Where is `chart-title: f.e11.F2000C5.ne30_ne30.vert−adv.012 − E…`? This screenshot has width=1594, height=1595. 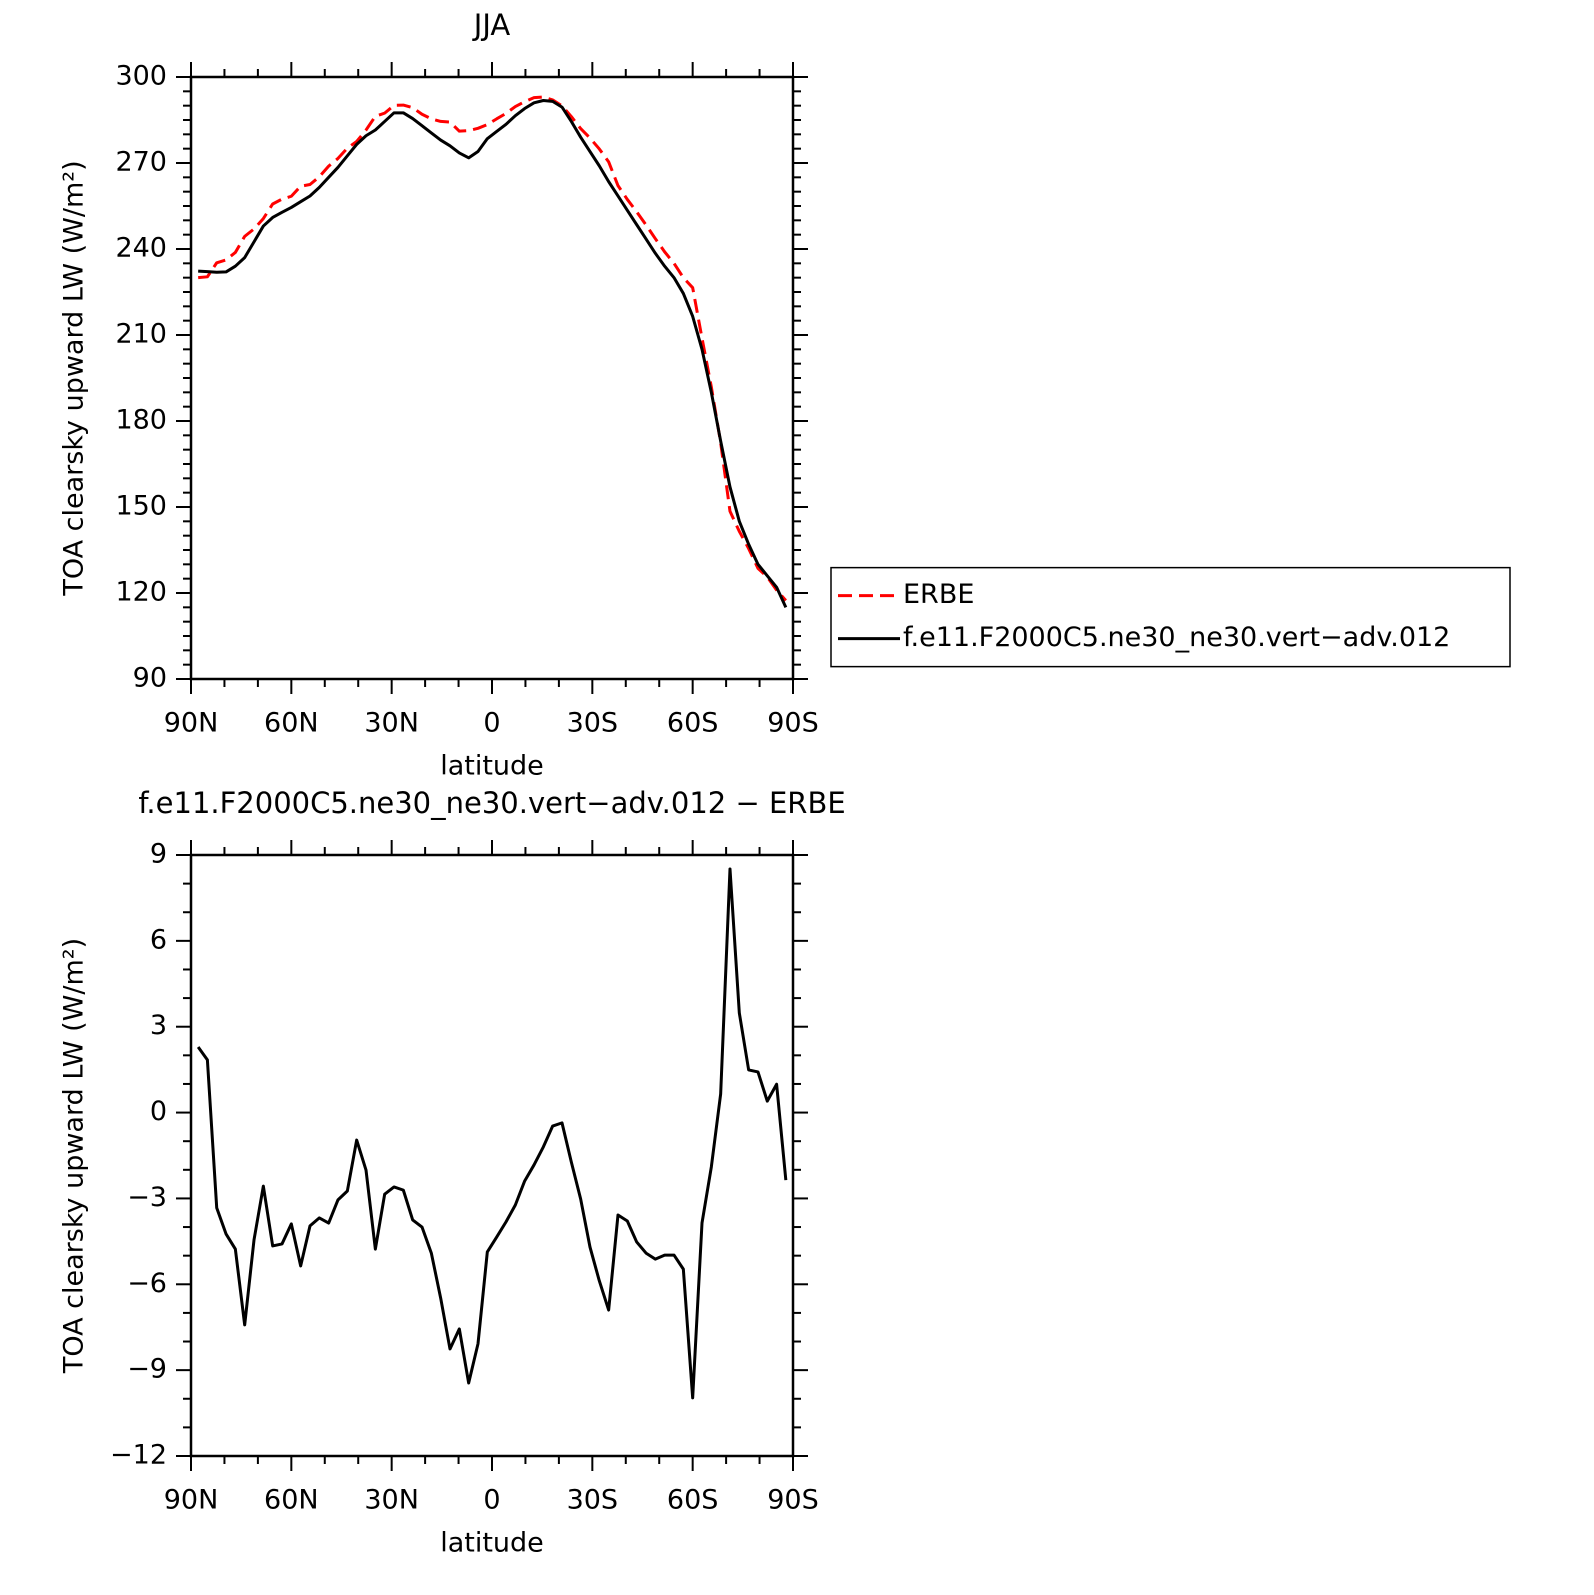
chart-title: f.e11.F2000C5.ne30_ne30.vert−adv.012 − E… is located at coordinates (491, 803).